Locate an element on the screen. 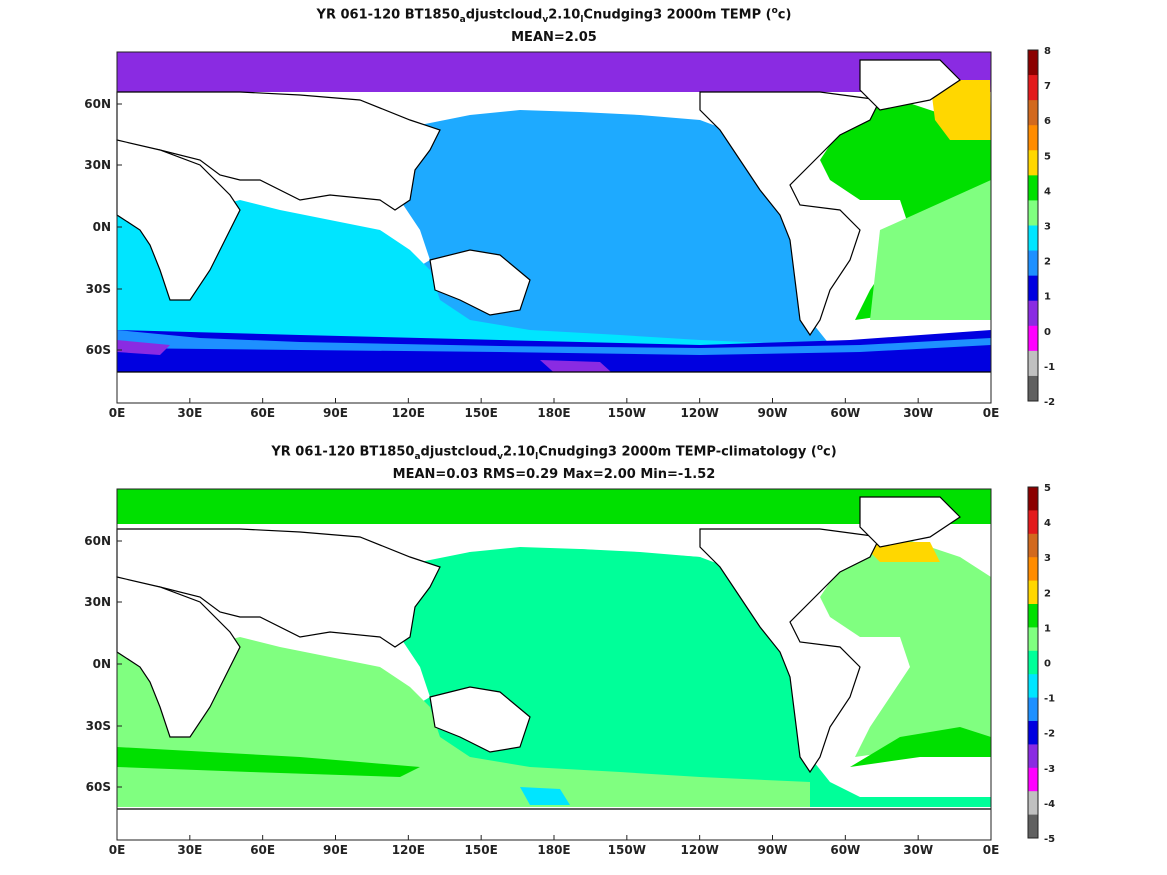  top-land-africa is located at coordinates (178, 220).